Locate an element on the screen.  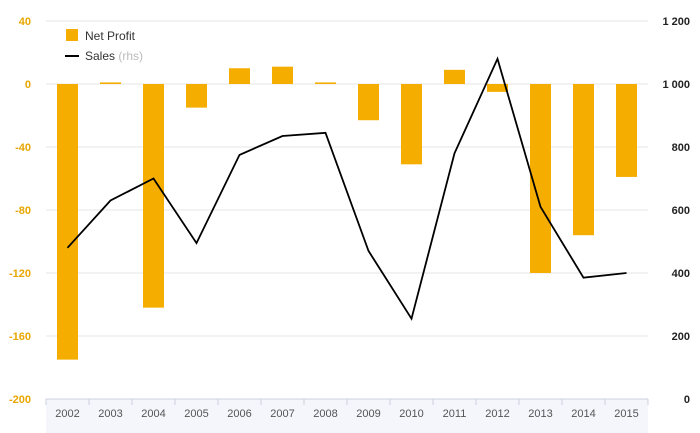
x-tick-label-2011: 2011 is located at coordinates (455, 414).